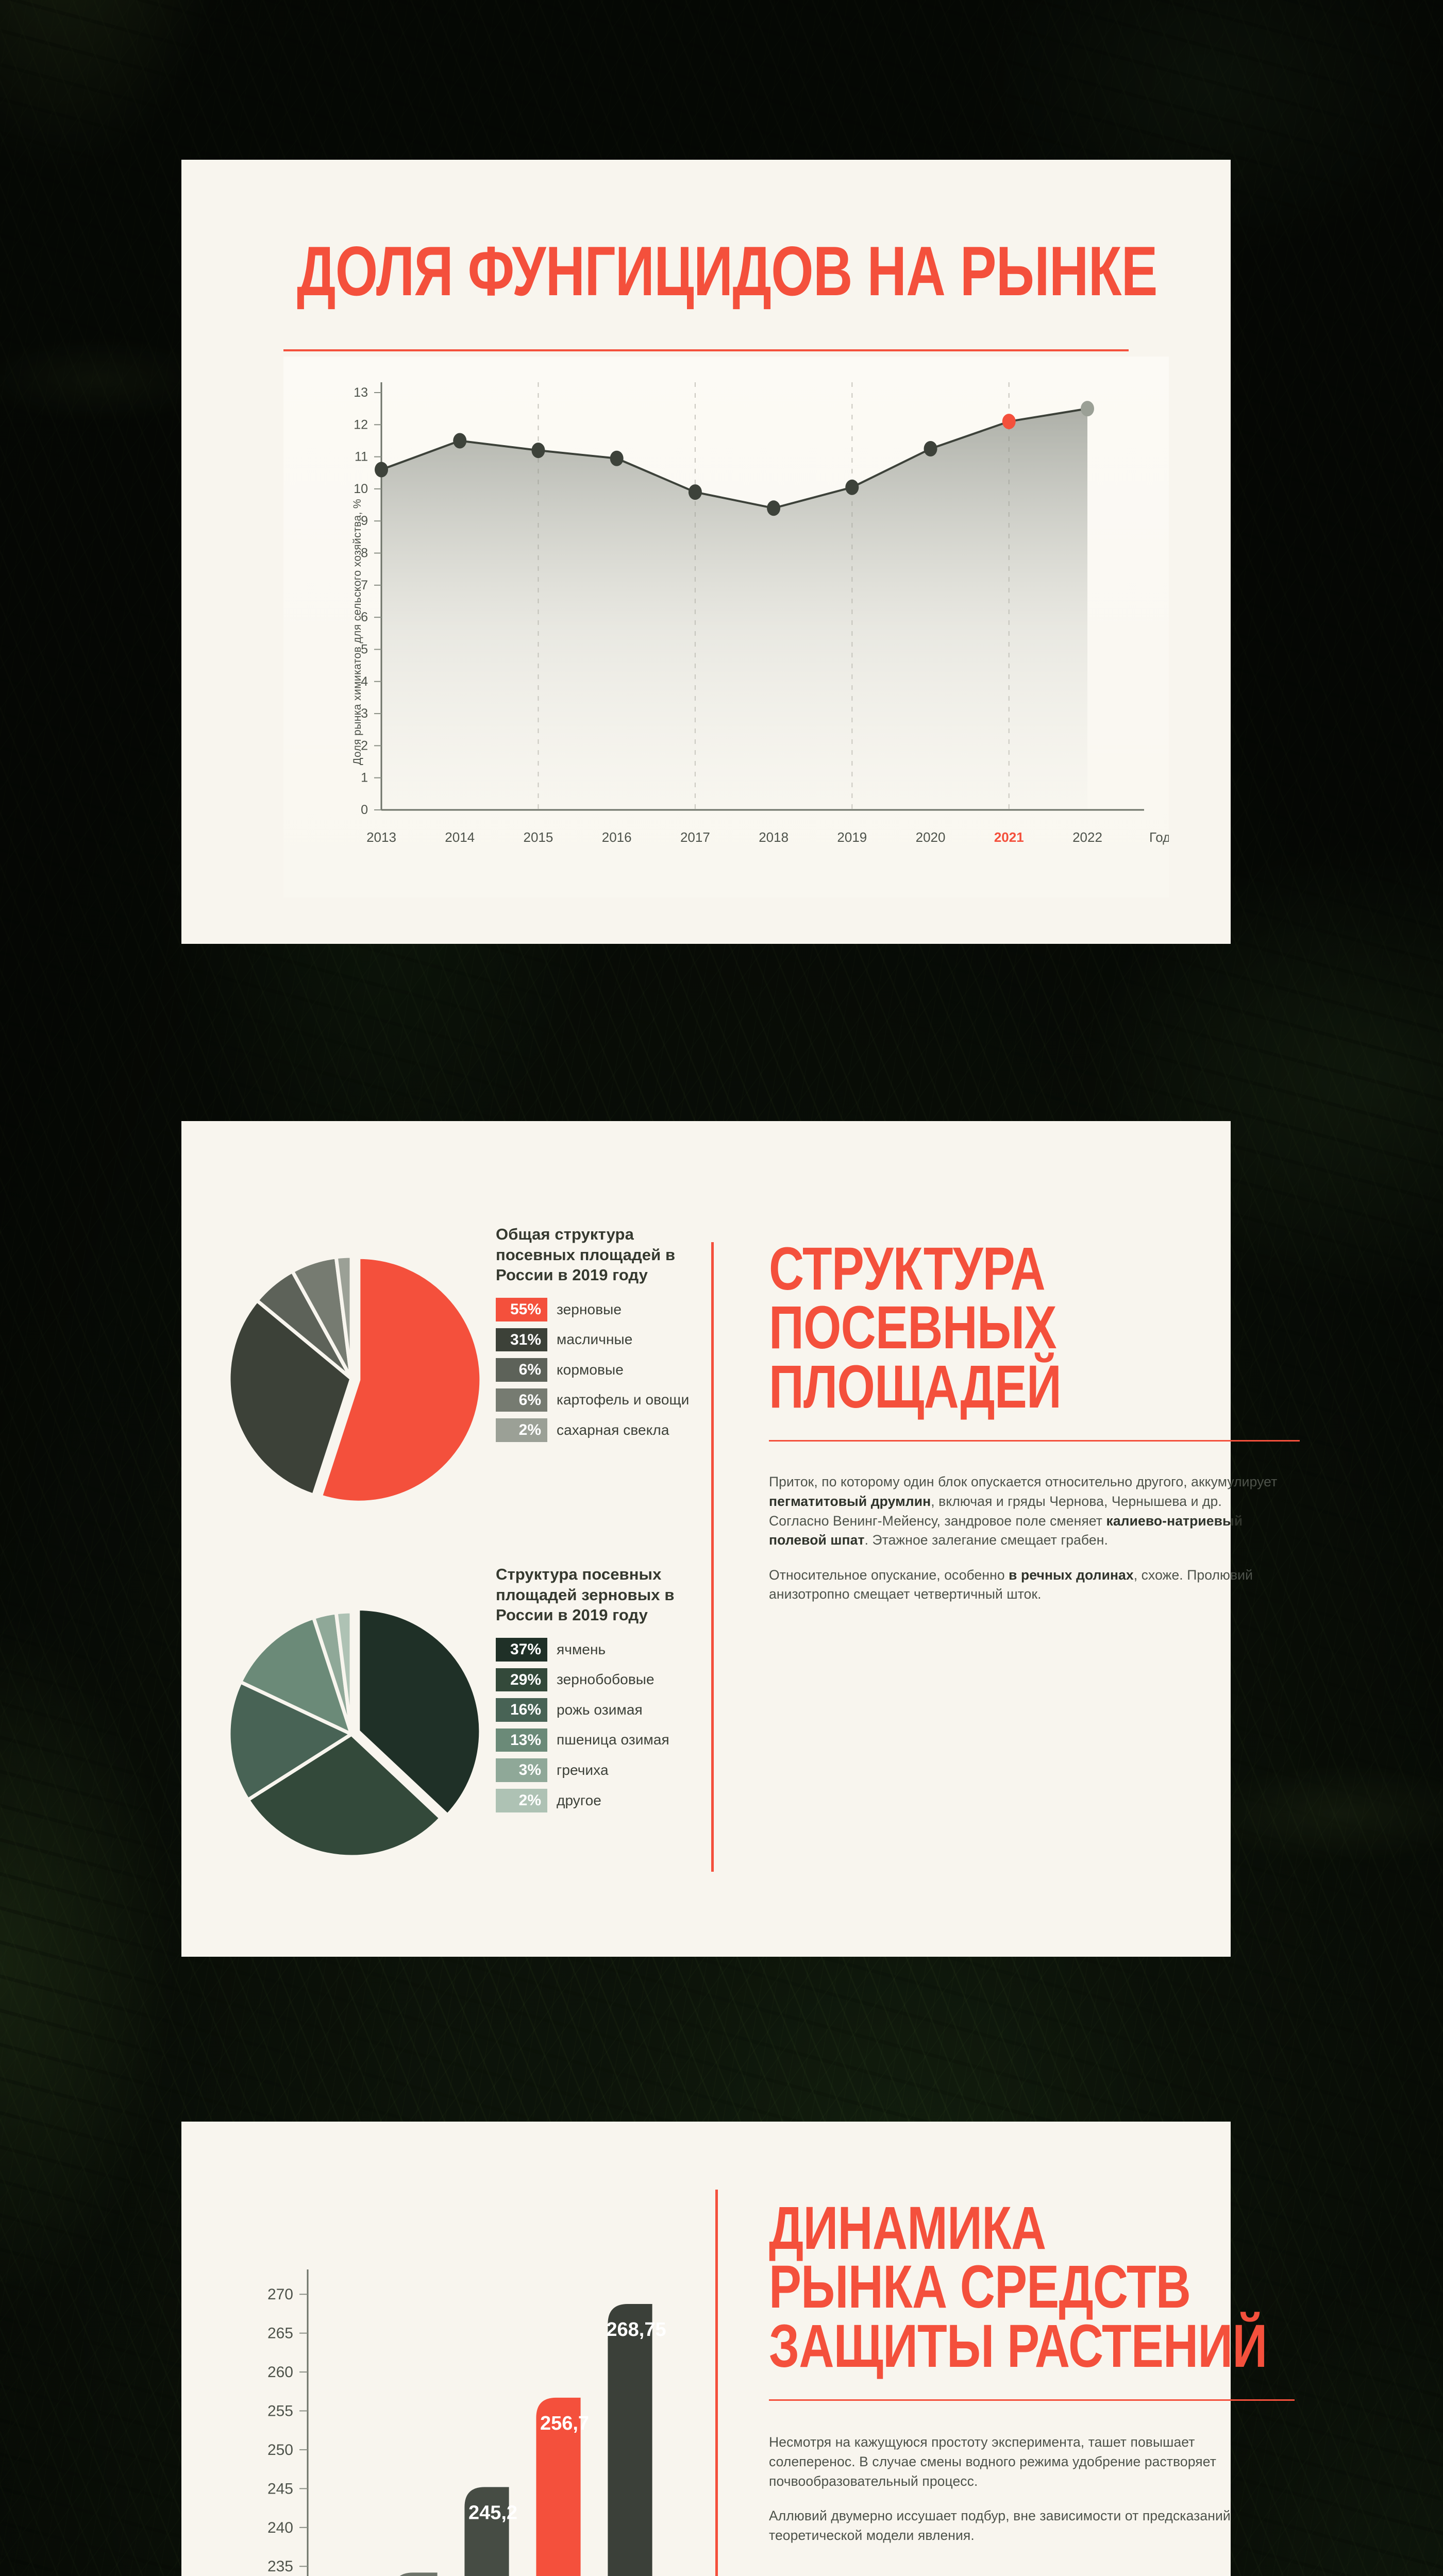 The image size is (1443, 2576). Describe the element at coordinates (726, 271) in the screenshot. I see `page-title: ДОЛЯ ФУНГИЦИДОВ НА РЫНКЕ` at that location.